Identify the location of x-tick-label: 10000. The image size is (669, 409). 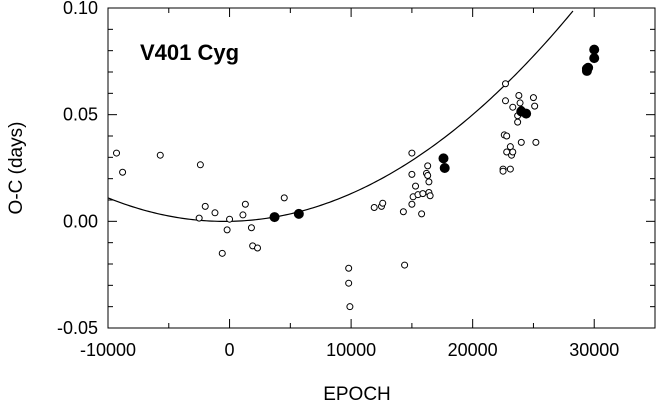
(351, 350).